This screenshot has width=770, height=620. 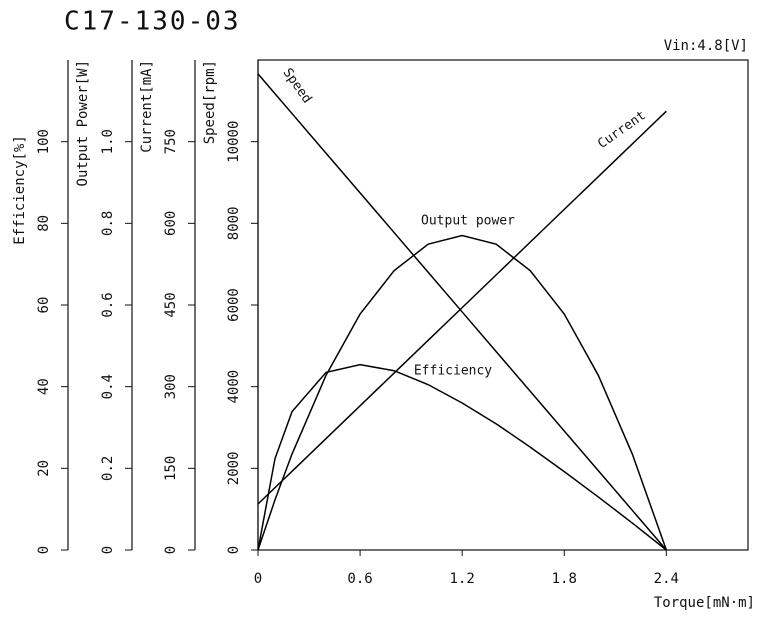 I want to click on y-axis-label: Current[mA], so click(x=147, y=106).